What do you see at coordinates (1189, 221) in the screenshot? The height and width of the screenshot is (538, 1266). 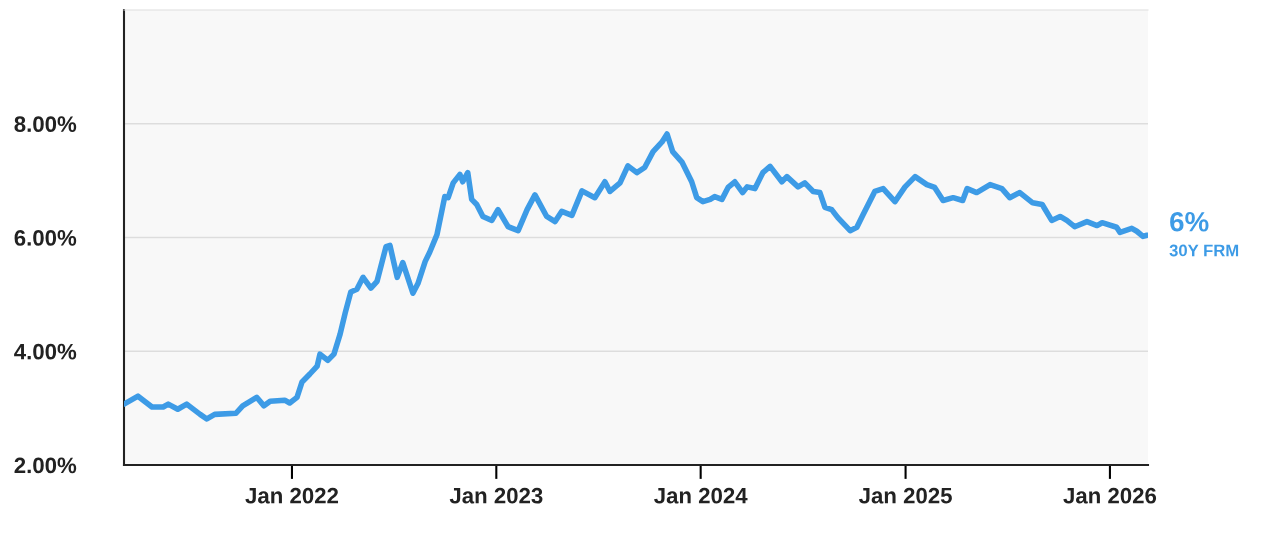 I see `annotation: 6%` at bounding box center [1189, 221].